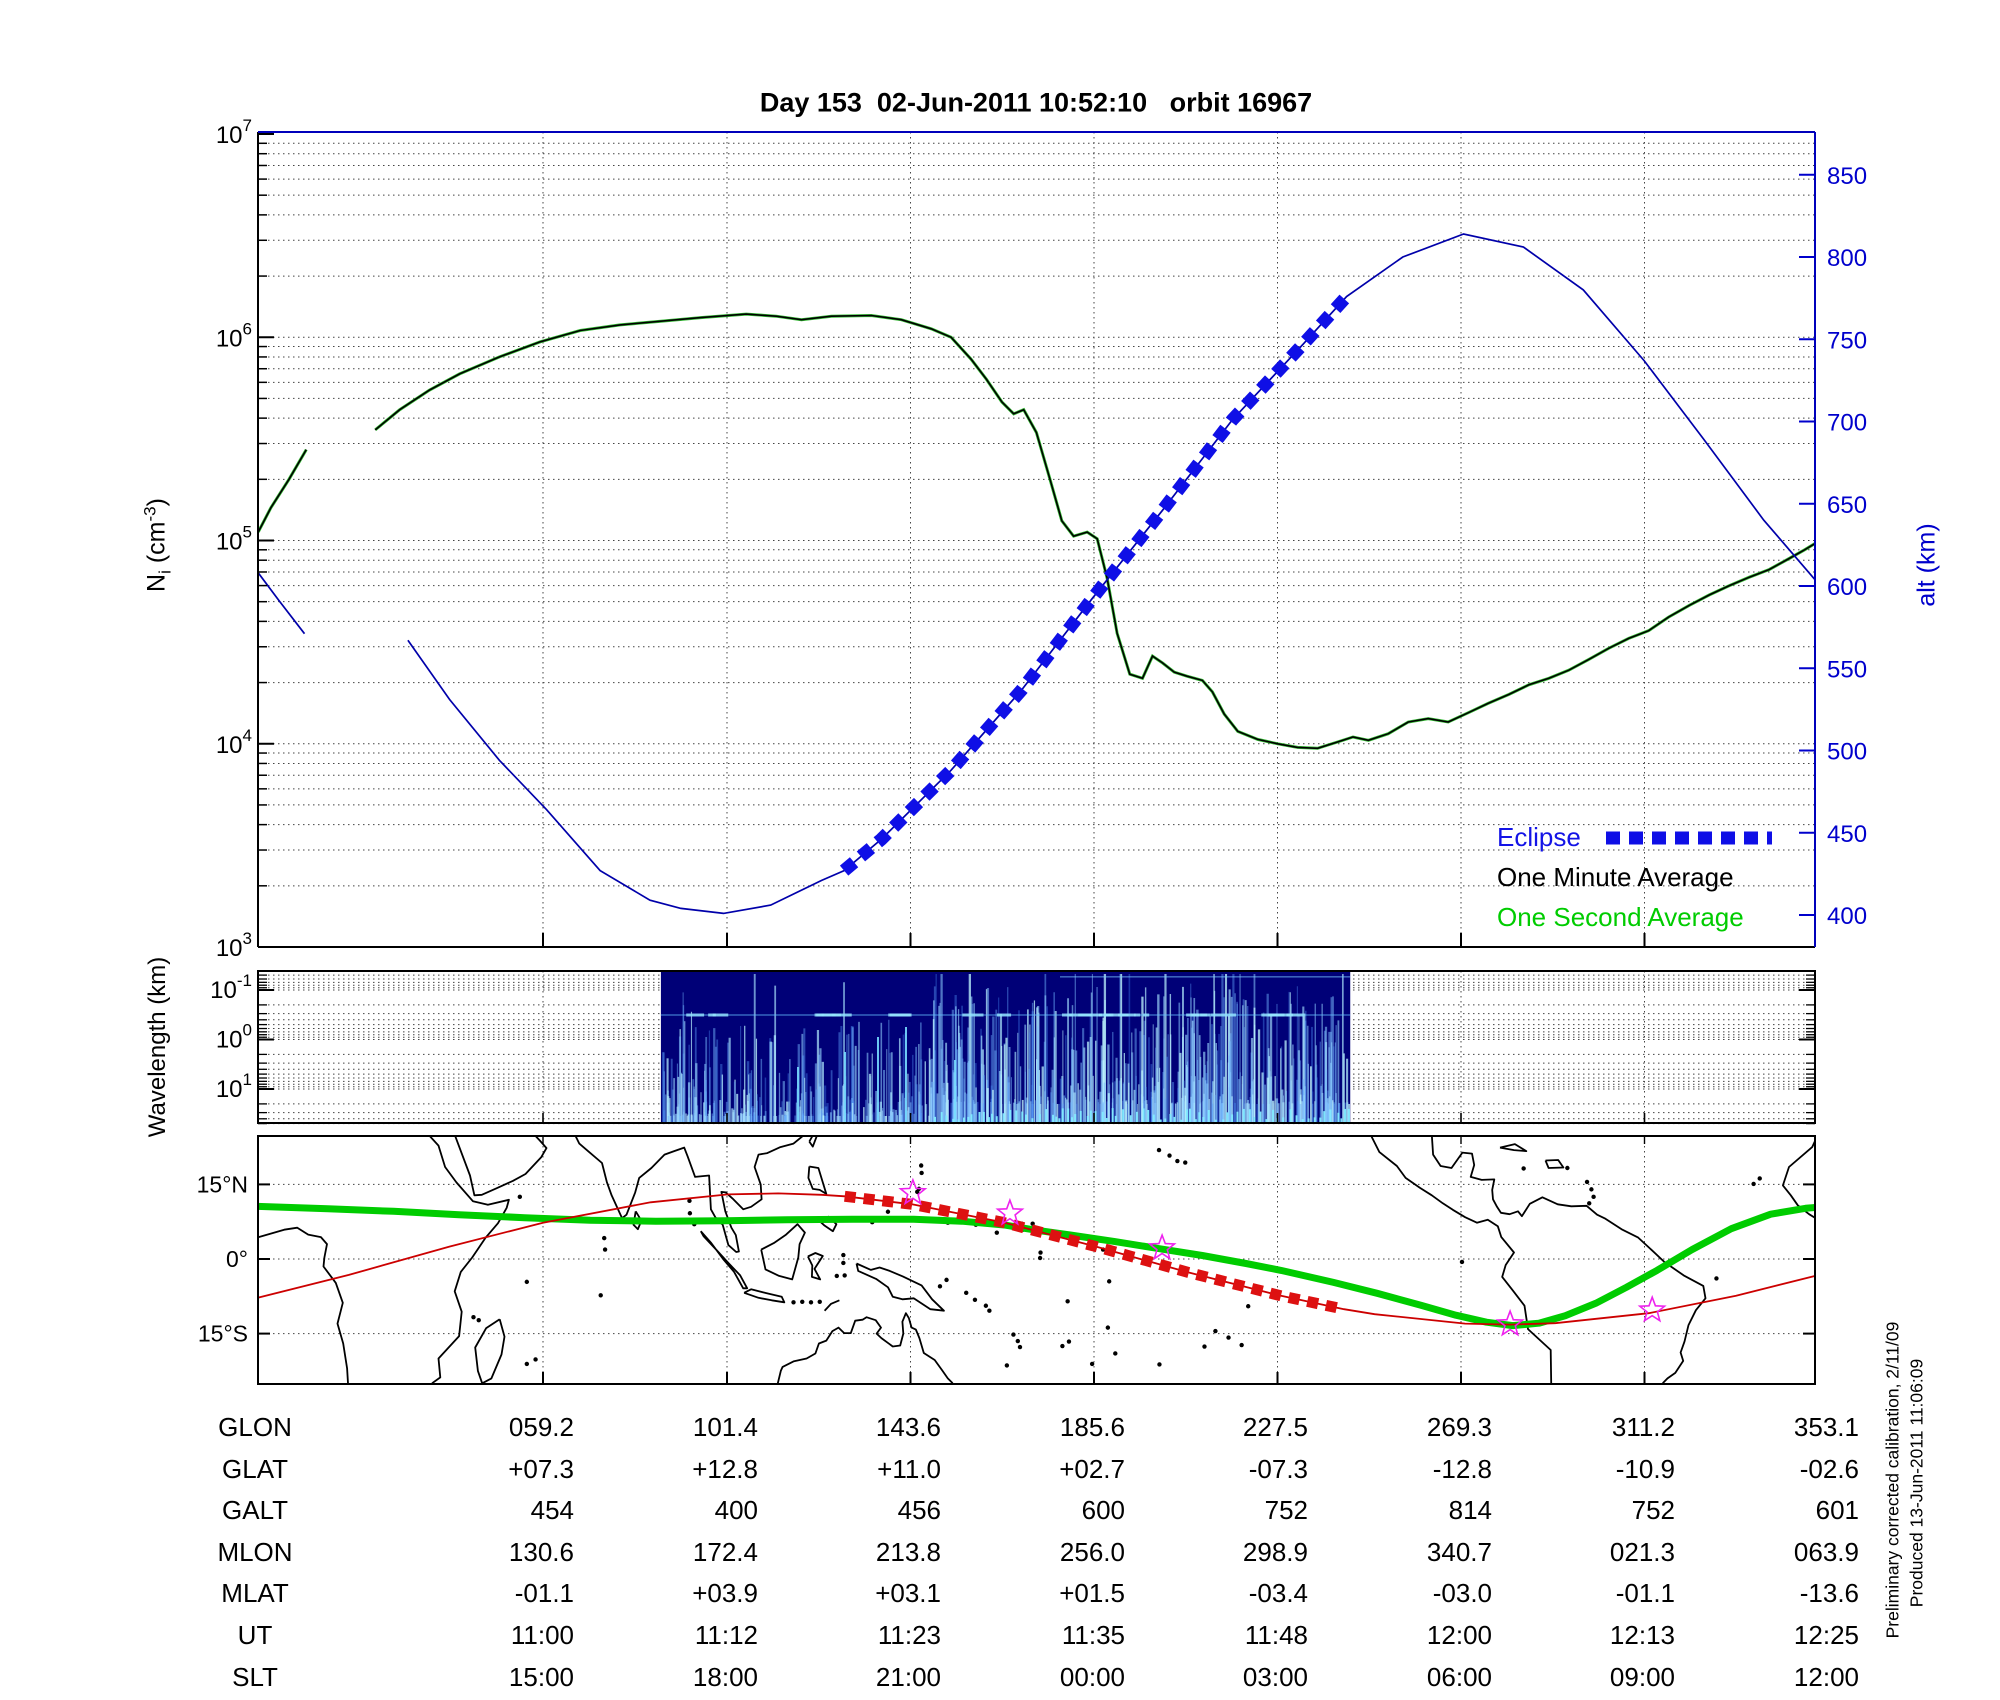 This screenshot has height=1700, width=2000. I want to click on table-cell: 101.4, so click(725, 1427).